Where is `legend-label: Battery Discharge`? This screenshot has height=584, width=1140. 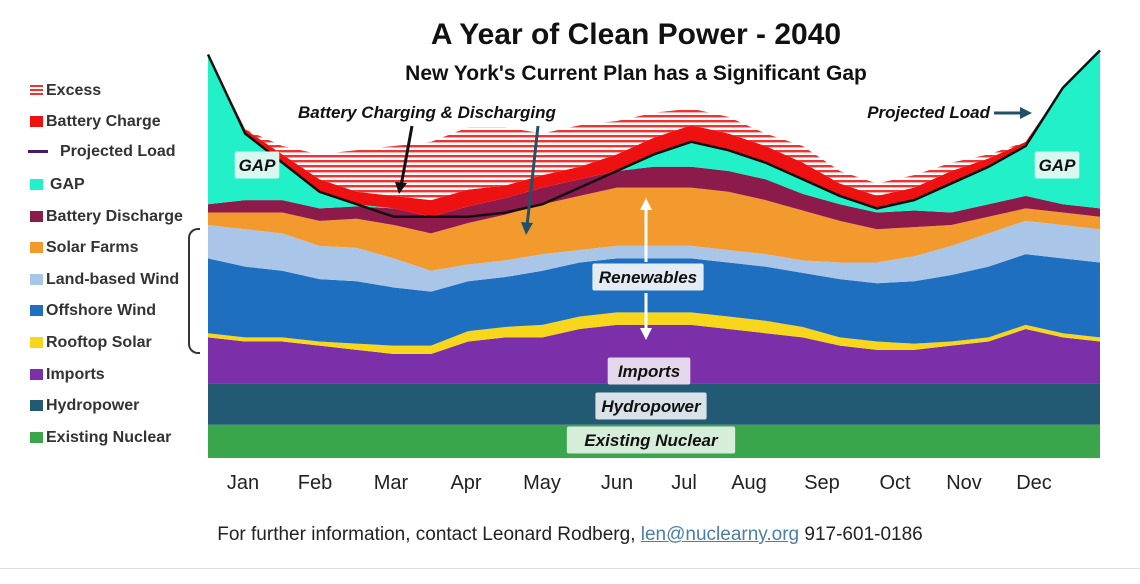
legend-label: Battery Discharge is located at coordinates (114, 216).